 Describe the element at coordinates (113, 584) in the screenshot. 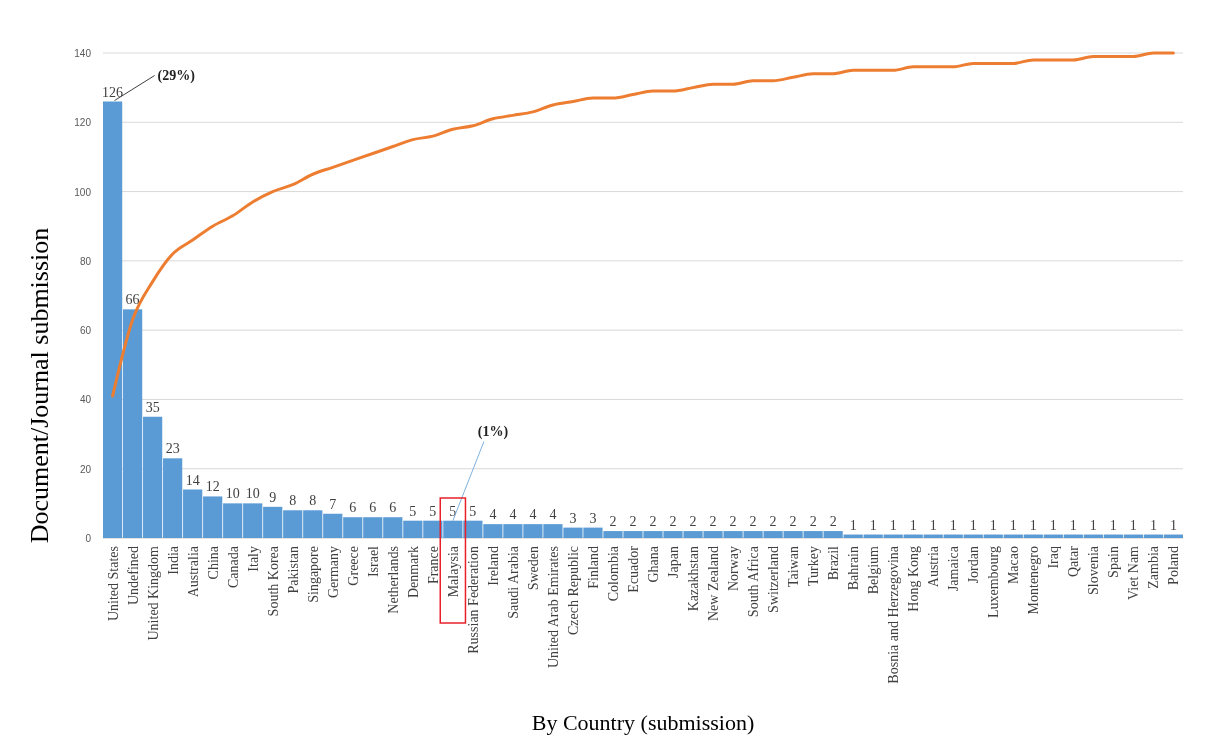

I see `x-tick-label: United States` at that location.